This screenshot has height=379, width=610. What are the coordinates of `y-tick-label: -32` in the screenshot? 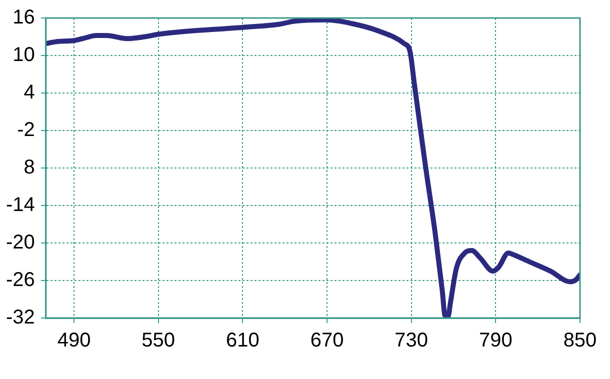 It's located at (20, 317).